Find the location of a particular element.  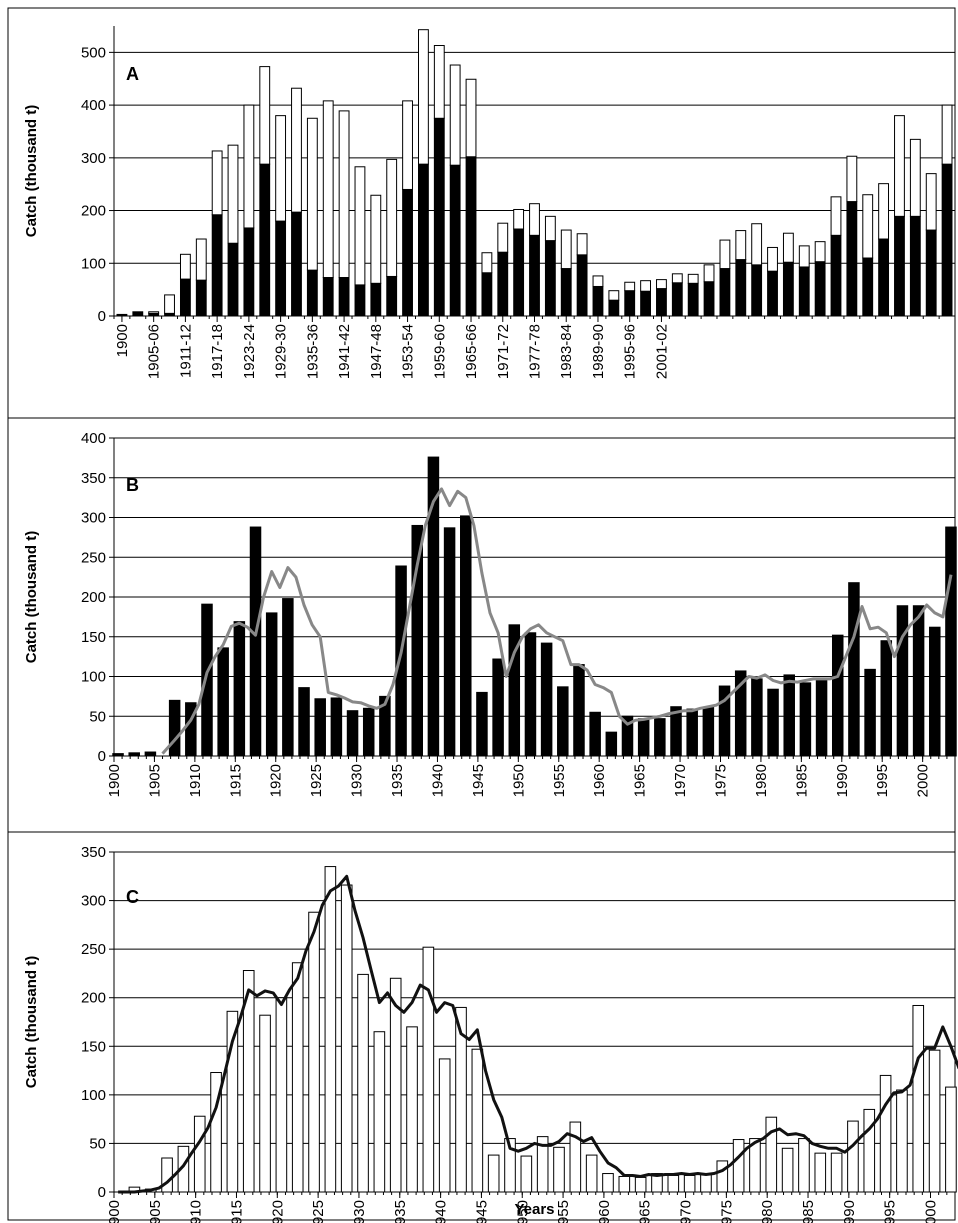

x-tick-label: 2001-02 is located at coordinates (661, 351).